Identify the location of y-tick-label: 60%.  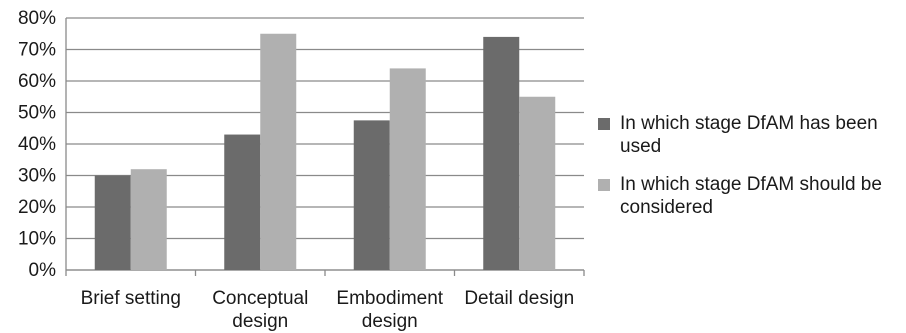
(37, 81).